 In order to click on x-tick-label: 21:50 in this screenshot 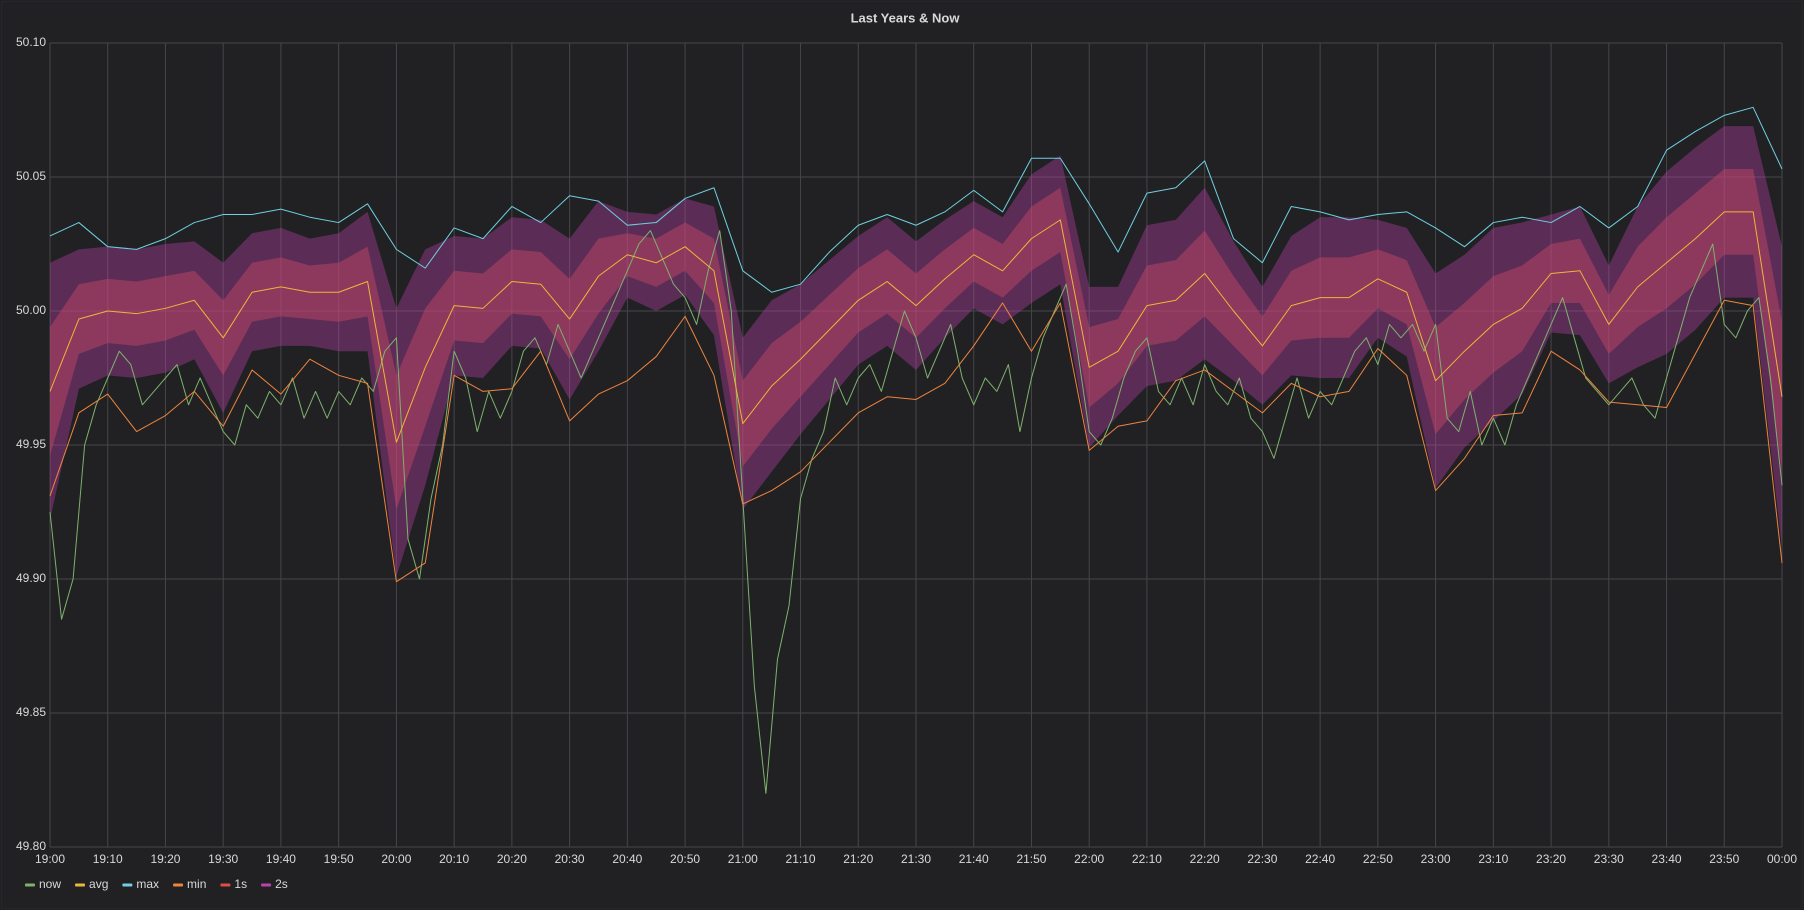, I will do `click(1031, 859)`.